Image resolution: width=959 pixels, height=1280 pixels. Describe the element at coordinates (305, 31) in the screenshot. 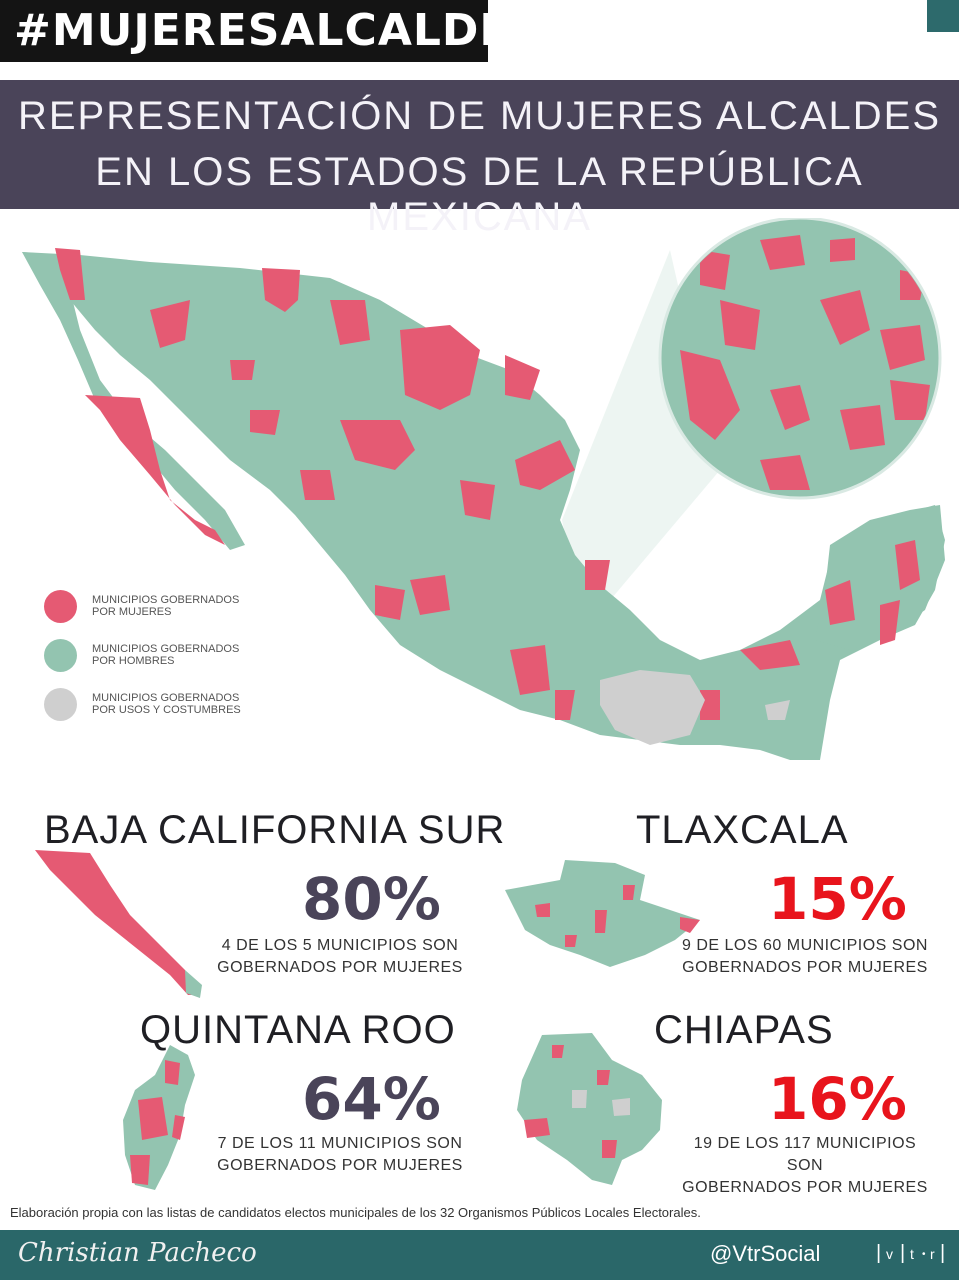

I see `hashtag-banner: #MUJERESALCALDESAS` at that location.